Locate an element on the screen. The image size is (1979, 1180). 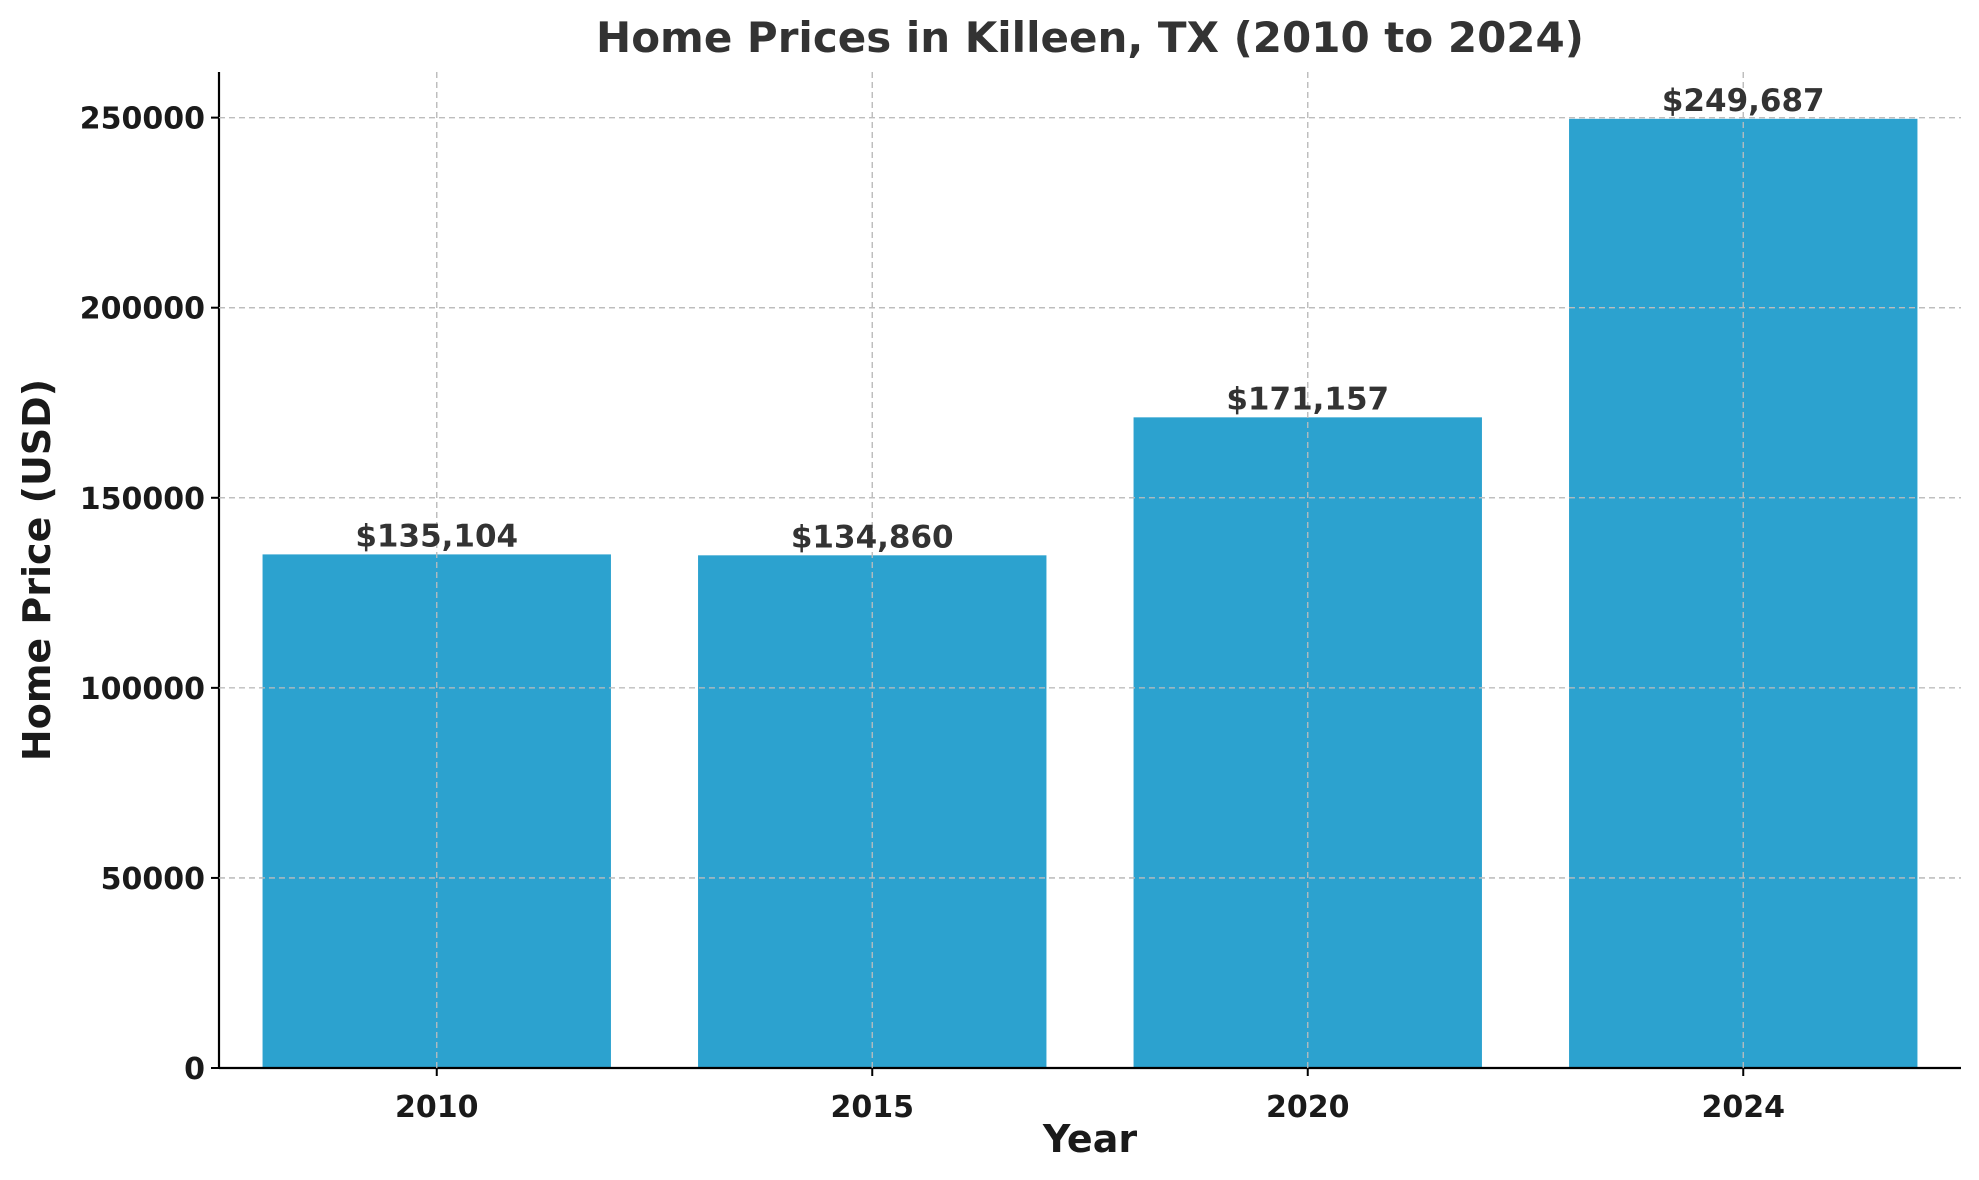
y-axis-title: Home Price (USD) is located at coordinates (37, 570).